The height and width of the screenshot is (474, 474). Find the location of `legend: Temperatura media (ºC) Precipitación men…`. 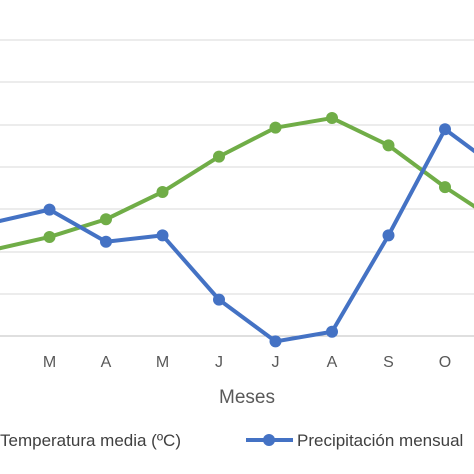

legend: Temperatura media (ºC) Precipitación men… is located at coordinates (231, 440).